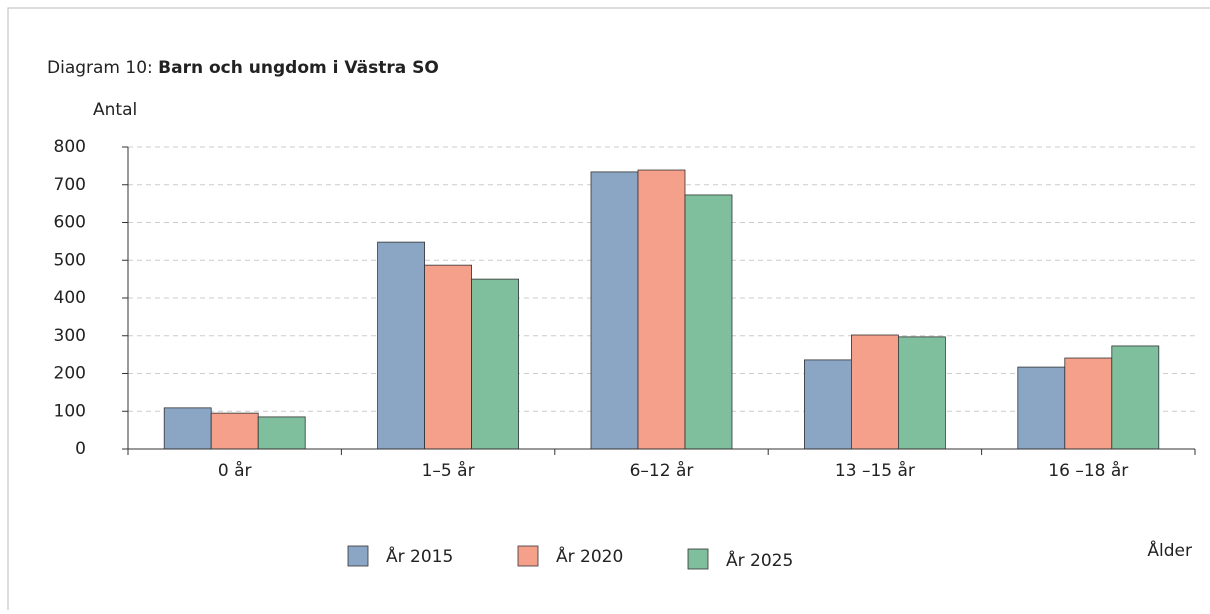  Describe the element at coordinates (589, 556) in the screenshot. I see `legend-label: År 2020` at that location.